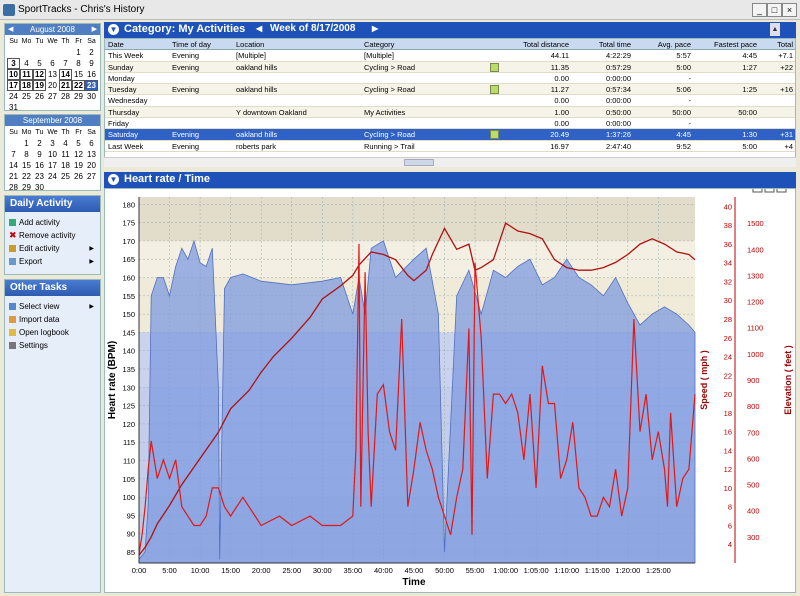  Describe the element at coordinates (789, 10) in the screenshot. I see `close-button: ×` at that location.